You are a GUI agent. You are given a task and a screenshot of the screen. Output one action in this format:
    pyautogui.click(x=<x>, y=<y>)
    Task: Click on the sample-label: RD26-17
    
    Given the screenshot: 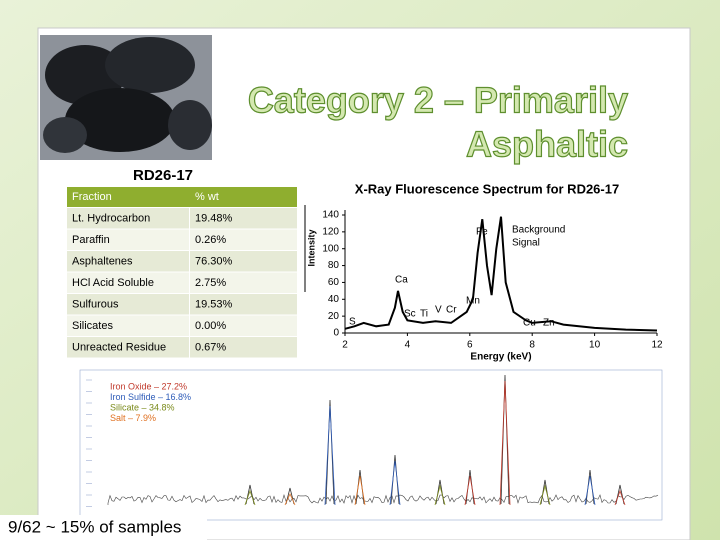 What is the action you would take?
    pyautogui.click(x=163, y=175)
    